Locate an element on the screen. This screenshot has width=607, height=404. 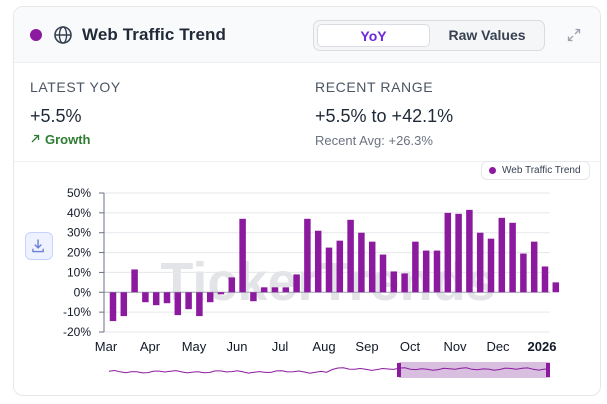
trend-label: Growth is located at coordinates (68, 139).